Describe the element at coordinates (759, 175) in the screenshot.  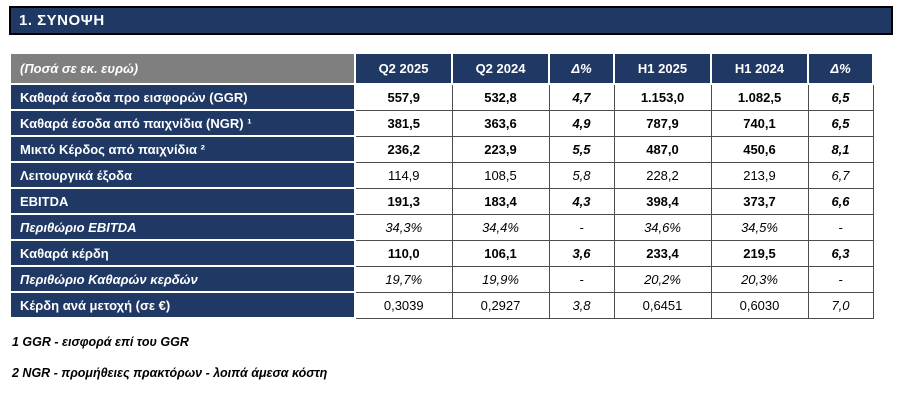
I see `cell-value: 213,9` at that location.